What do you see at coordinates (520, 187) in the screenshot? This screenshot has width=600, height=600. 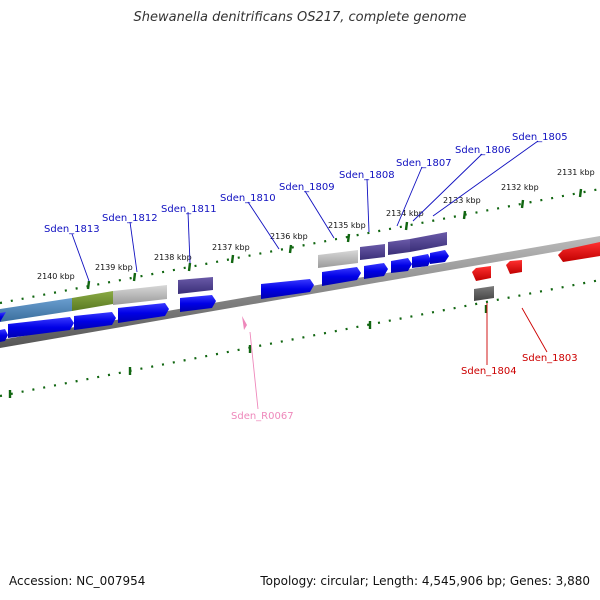 I see `kbp-label-2132: 2132 kbp` at bounding box center [520, 187].